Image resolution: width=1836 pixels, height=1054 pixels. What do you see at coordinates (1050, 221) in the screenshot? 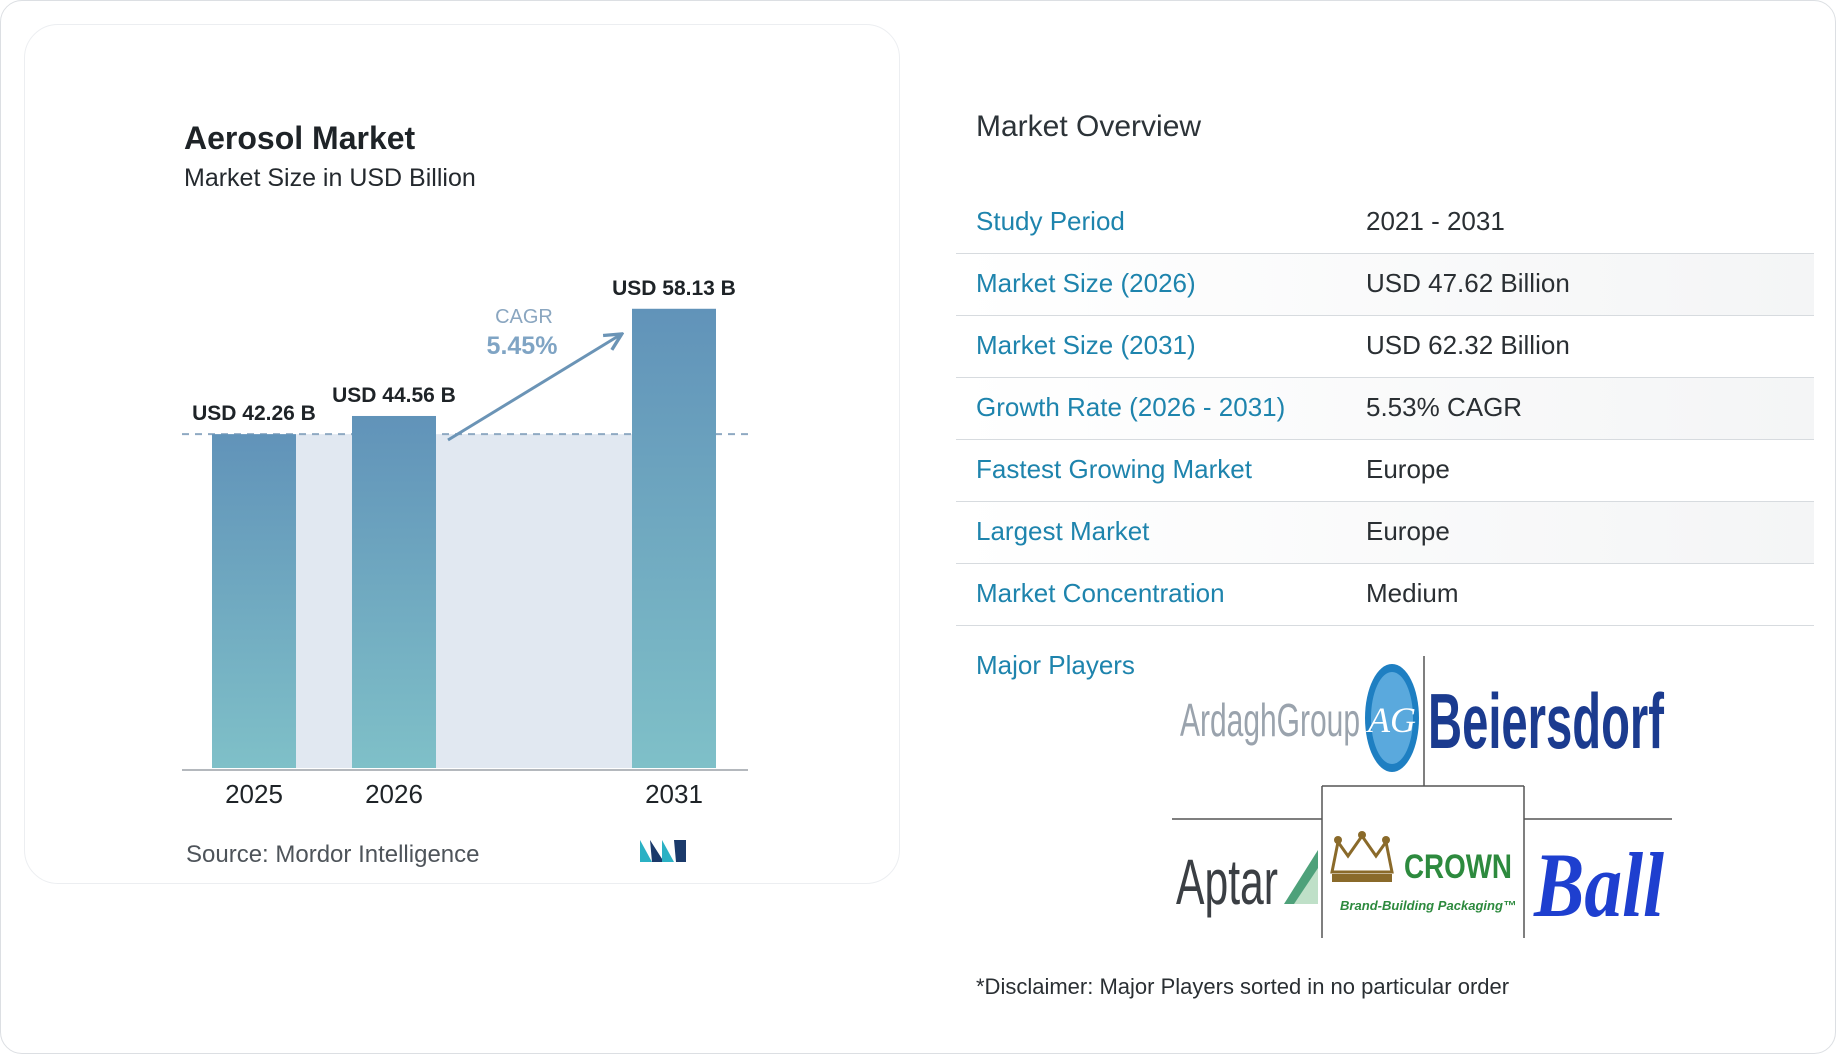
I see `row-label: Study Period` at bounding box center [1050, 221].